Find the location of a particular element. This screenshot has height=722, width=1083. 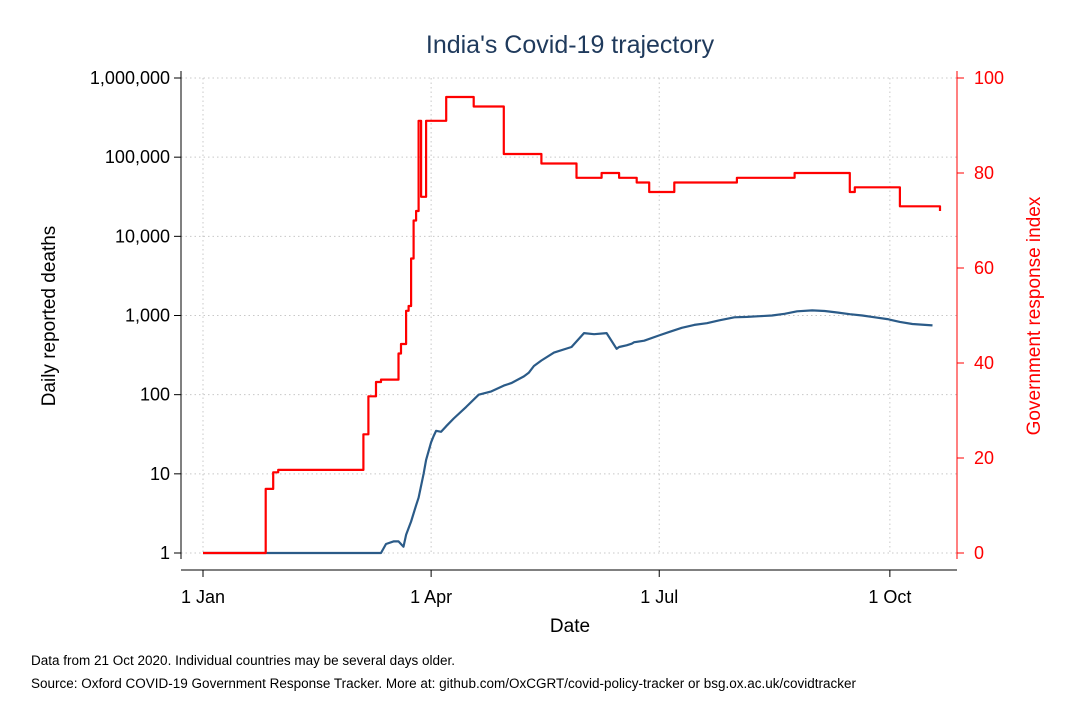

y2-tick-label: 20 is located at coordinates (984, 458).